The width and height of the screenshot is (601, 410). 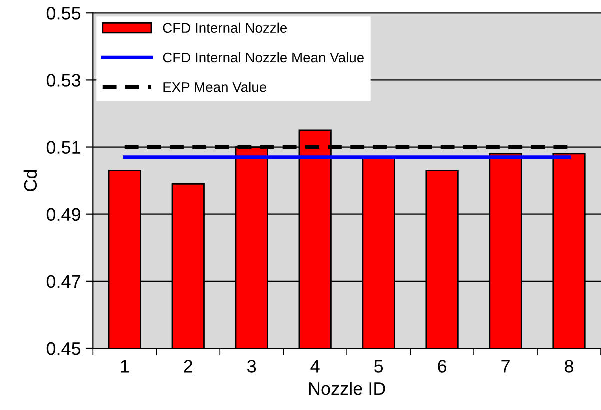 What do you see at coordinates (63, 147) in the screenshot?
I see `y-tick-label: 0.51` at bounding box center [63, 147].